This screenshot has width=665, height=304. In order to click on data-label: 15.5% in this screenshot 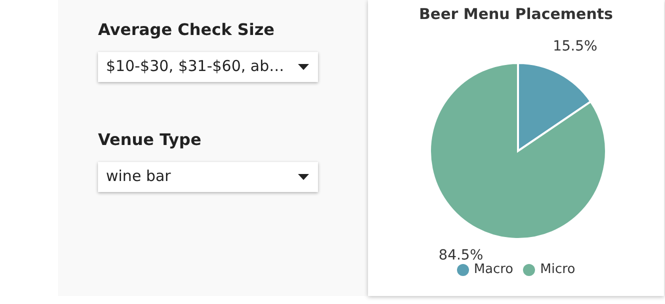, I will do `click(575, 46)`.